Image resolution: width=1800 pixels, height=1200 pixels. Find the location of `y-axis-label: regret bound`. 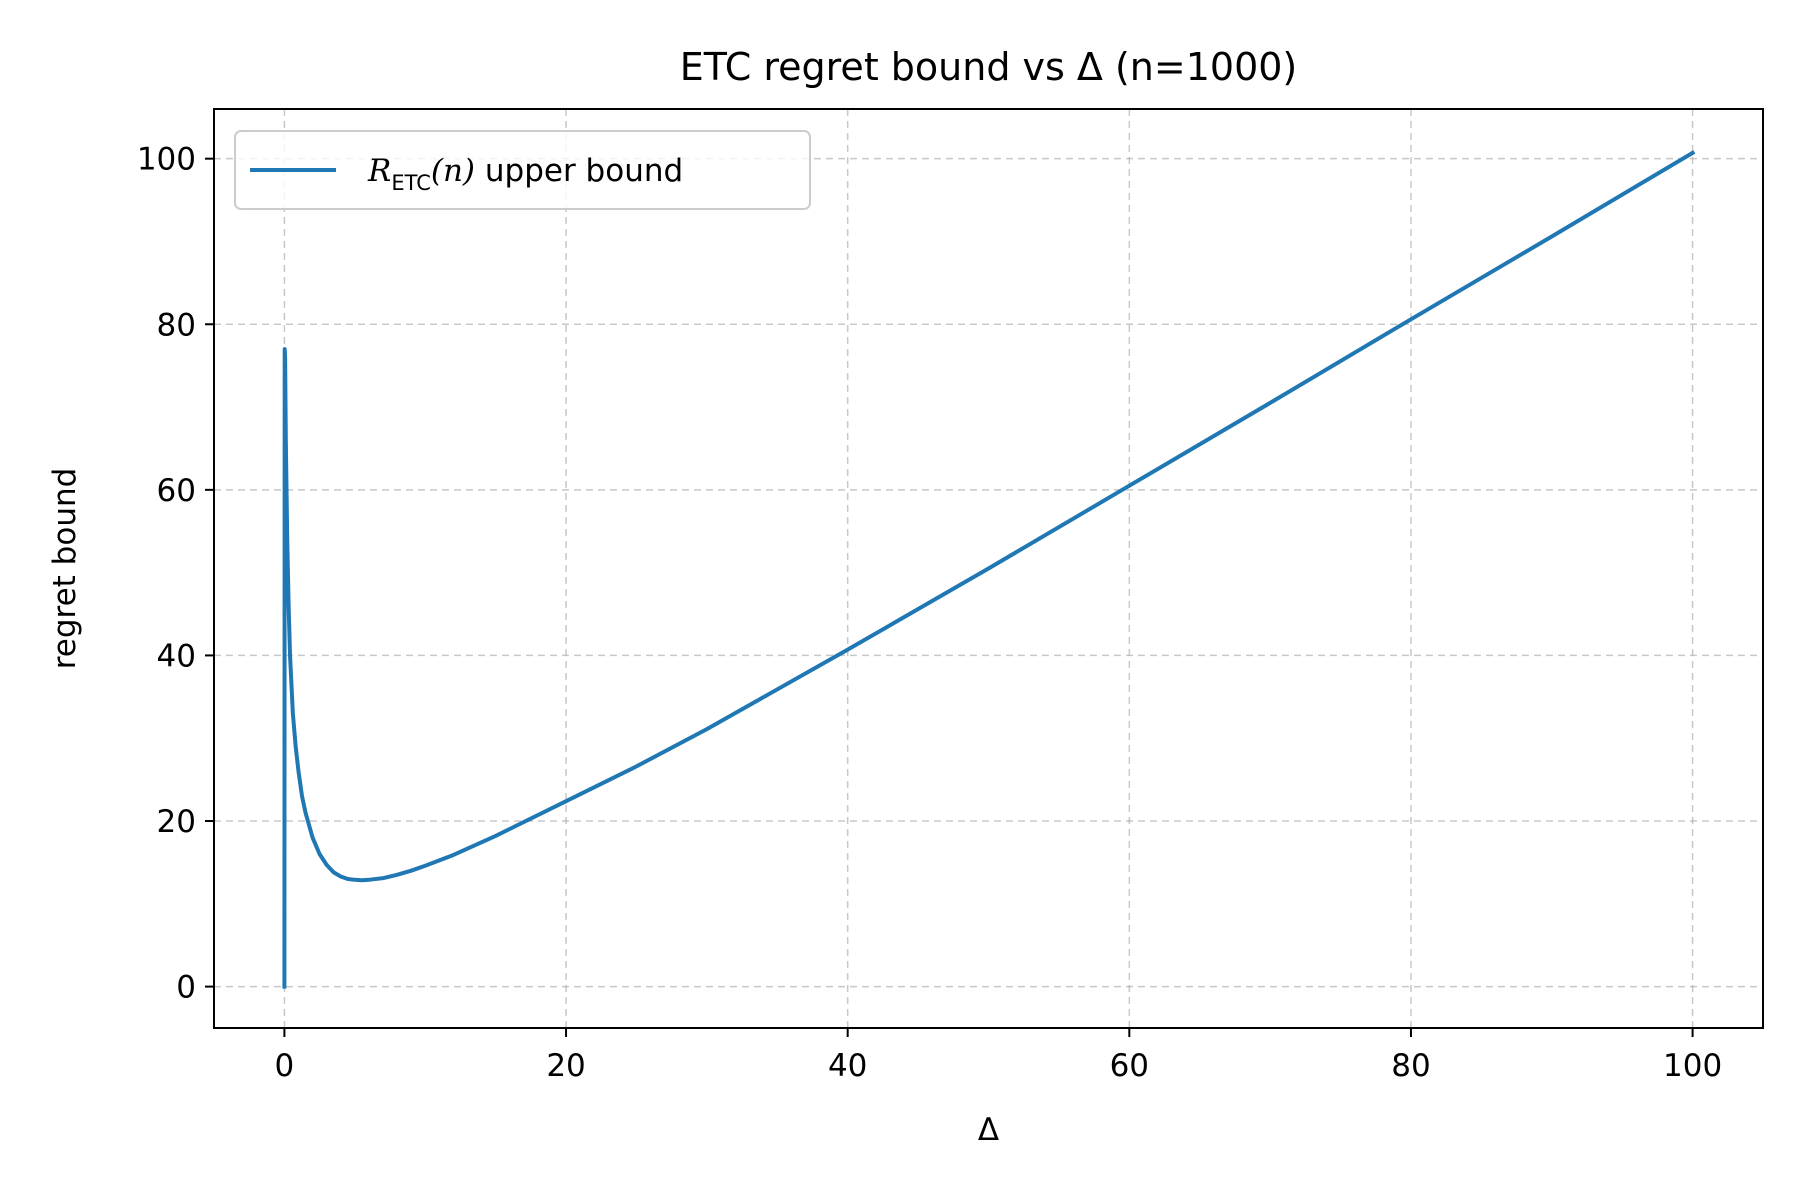

y-axis-label: regret bound is located at coordinates (65, 569).